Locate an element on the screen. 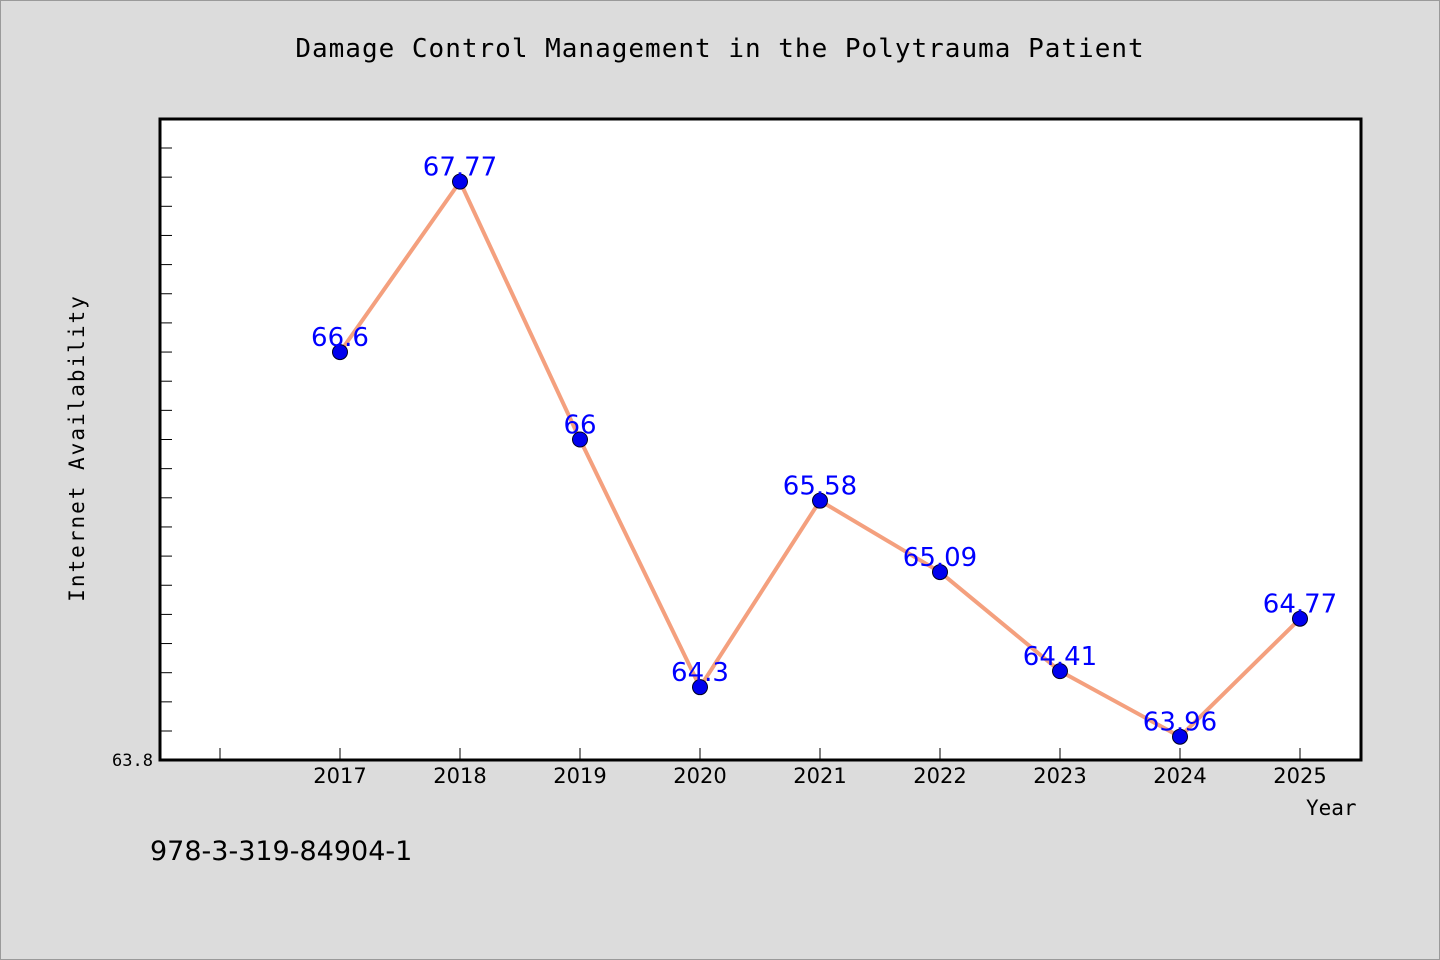 The width and height of the screenshot is (1440, 960). data-label: 65.09 is located at coordinates (940, 558).